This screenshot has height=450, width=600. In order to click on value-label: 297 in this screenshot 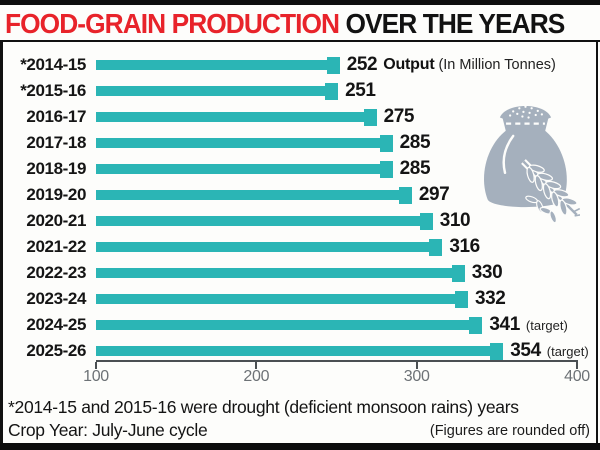, I will do `click(434, 194)`.